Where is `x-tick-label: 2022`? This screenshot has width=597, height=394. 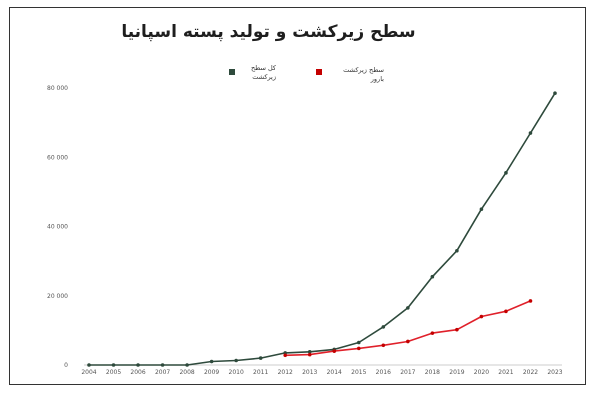 x-tick-label: 2022 is located at coordinates (530, 372).